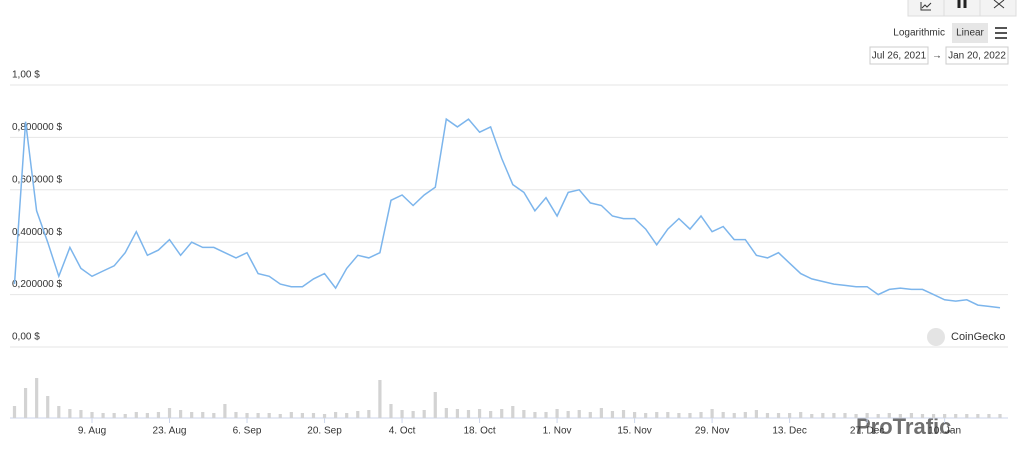 The width and height of the screenshot is (1024, 461). I want to click on line-view-button, so click(926, 8).